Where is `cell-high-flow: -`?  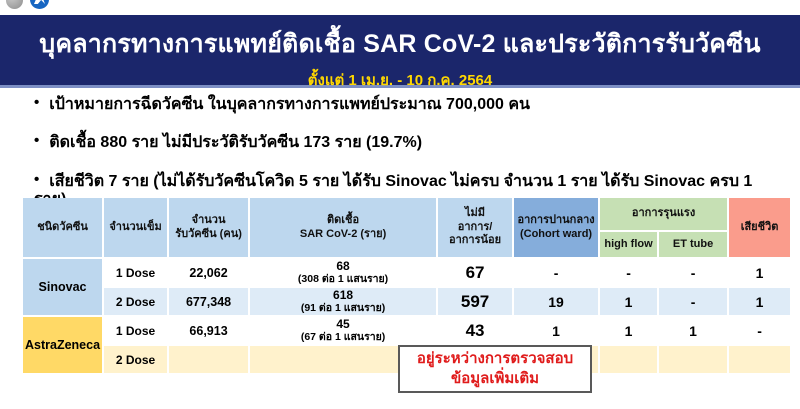 cell-high-flow: - is located at coordinates (629, 272).